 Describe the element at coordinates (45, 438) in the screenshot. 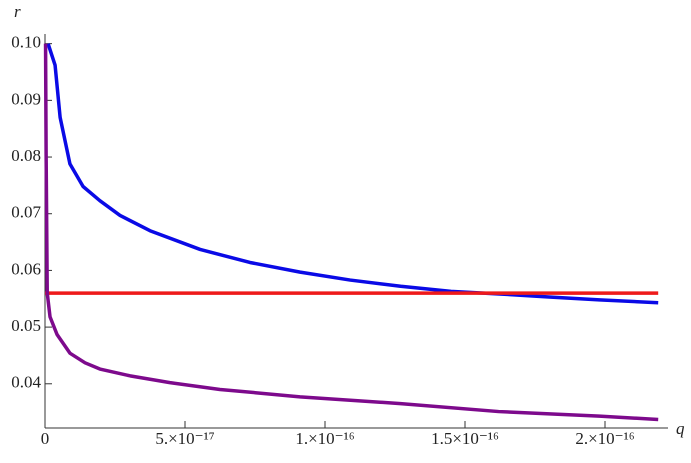

I see `x-tick-label: 0` at that location.